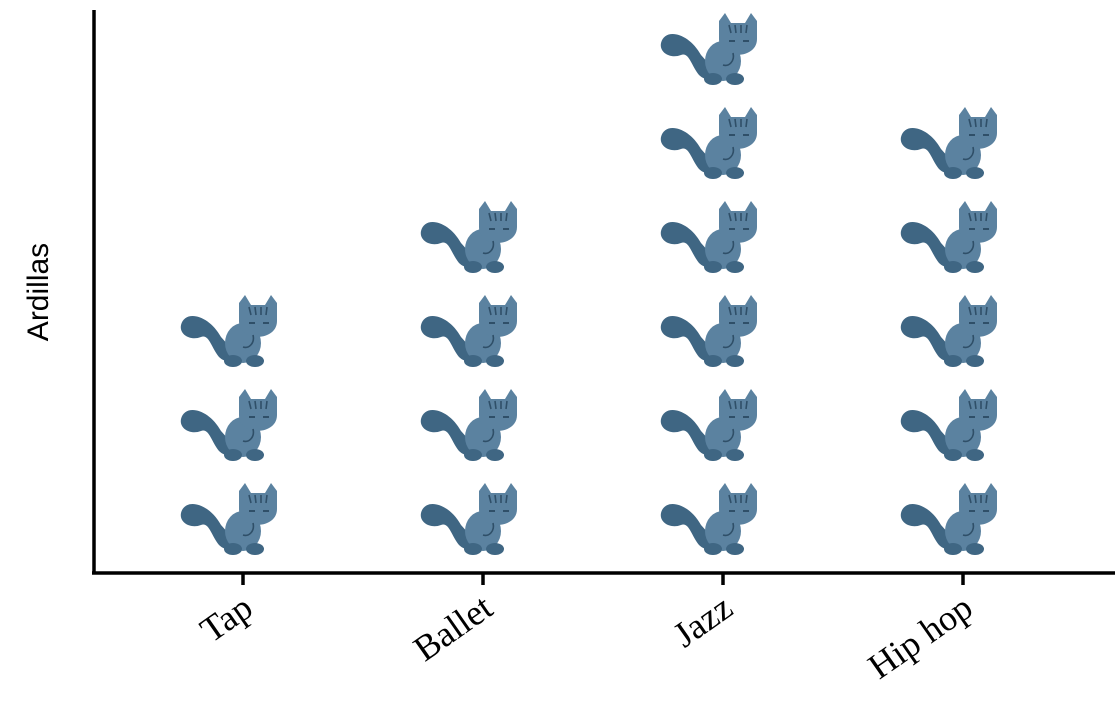  I want to click on x-tick-label-hip-hop: Hip hop, so click(920, 637).